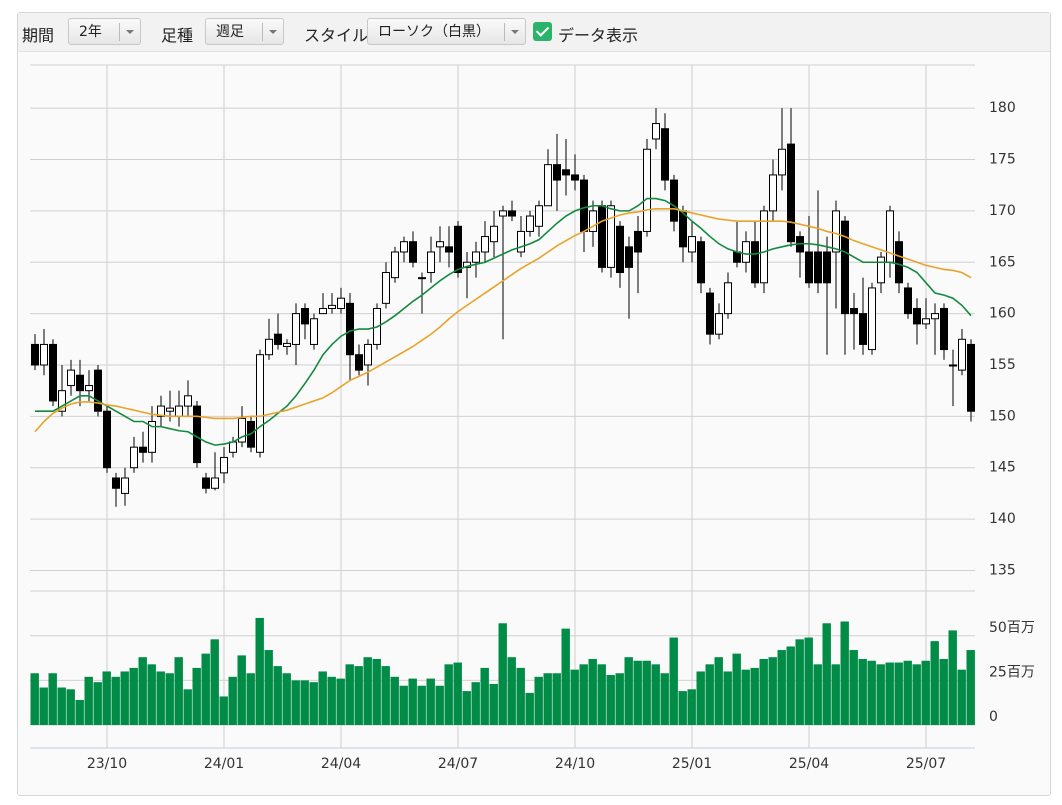 Image resolution: width=1062 pixels, height=805 pixels. I want to click on interval-value: 週足, so click(230, 32).